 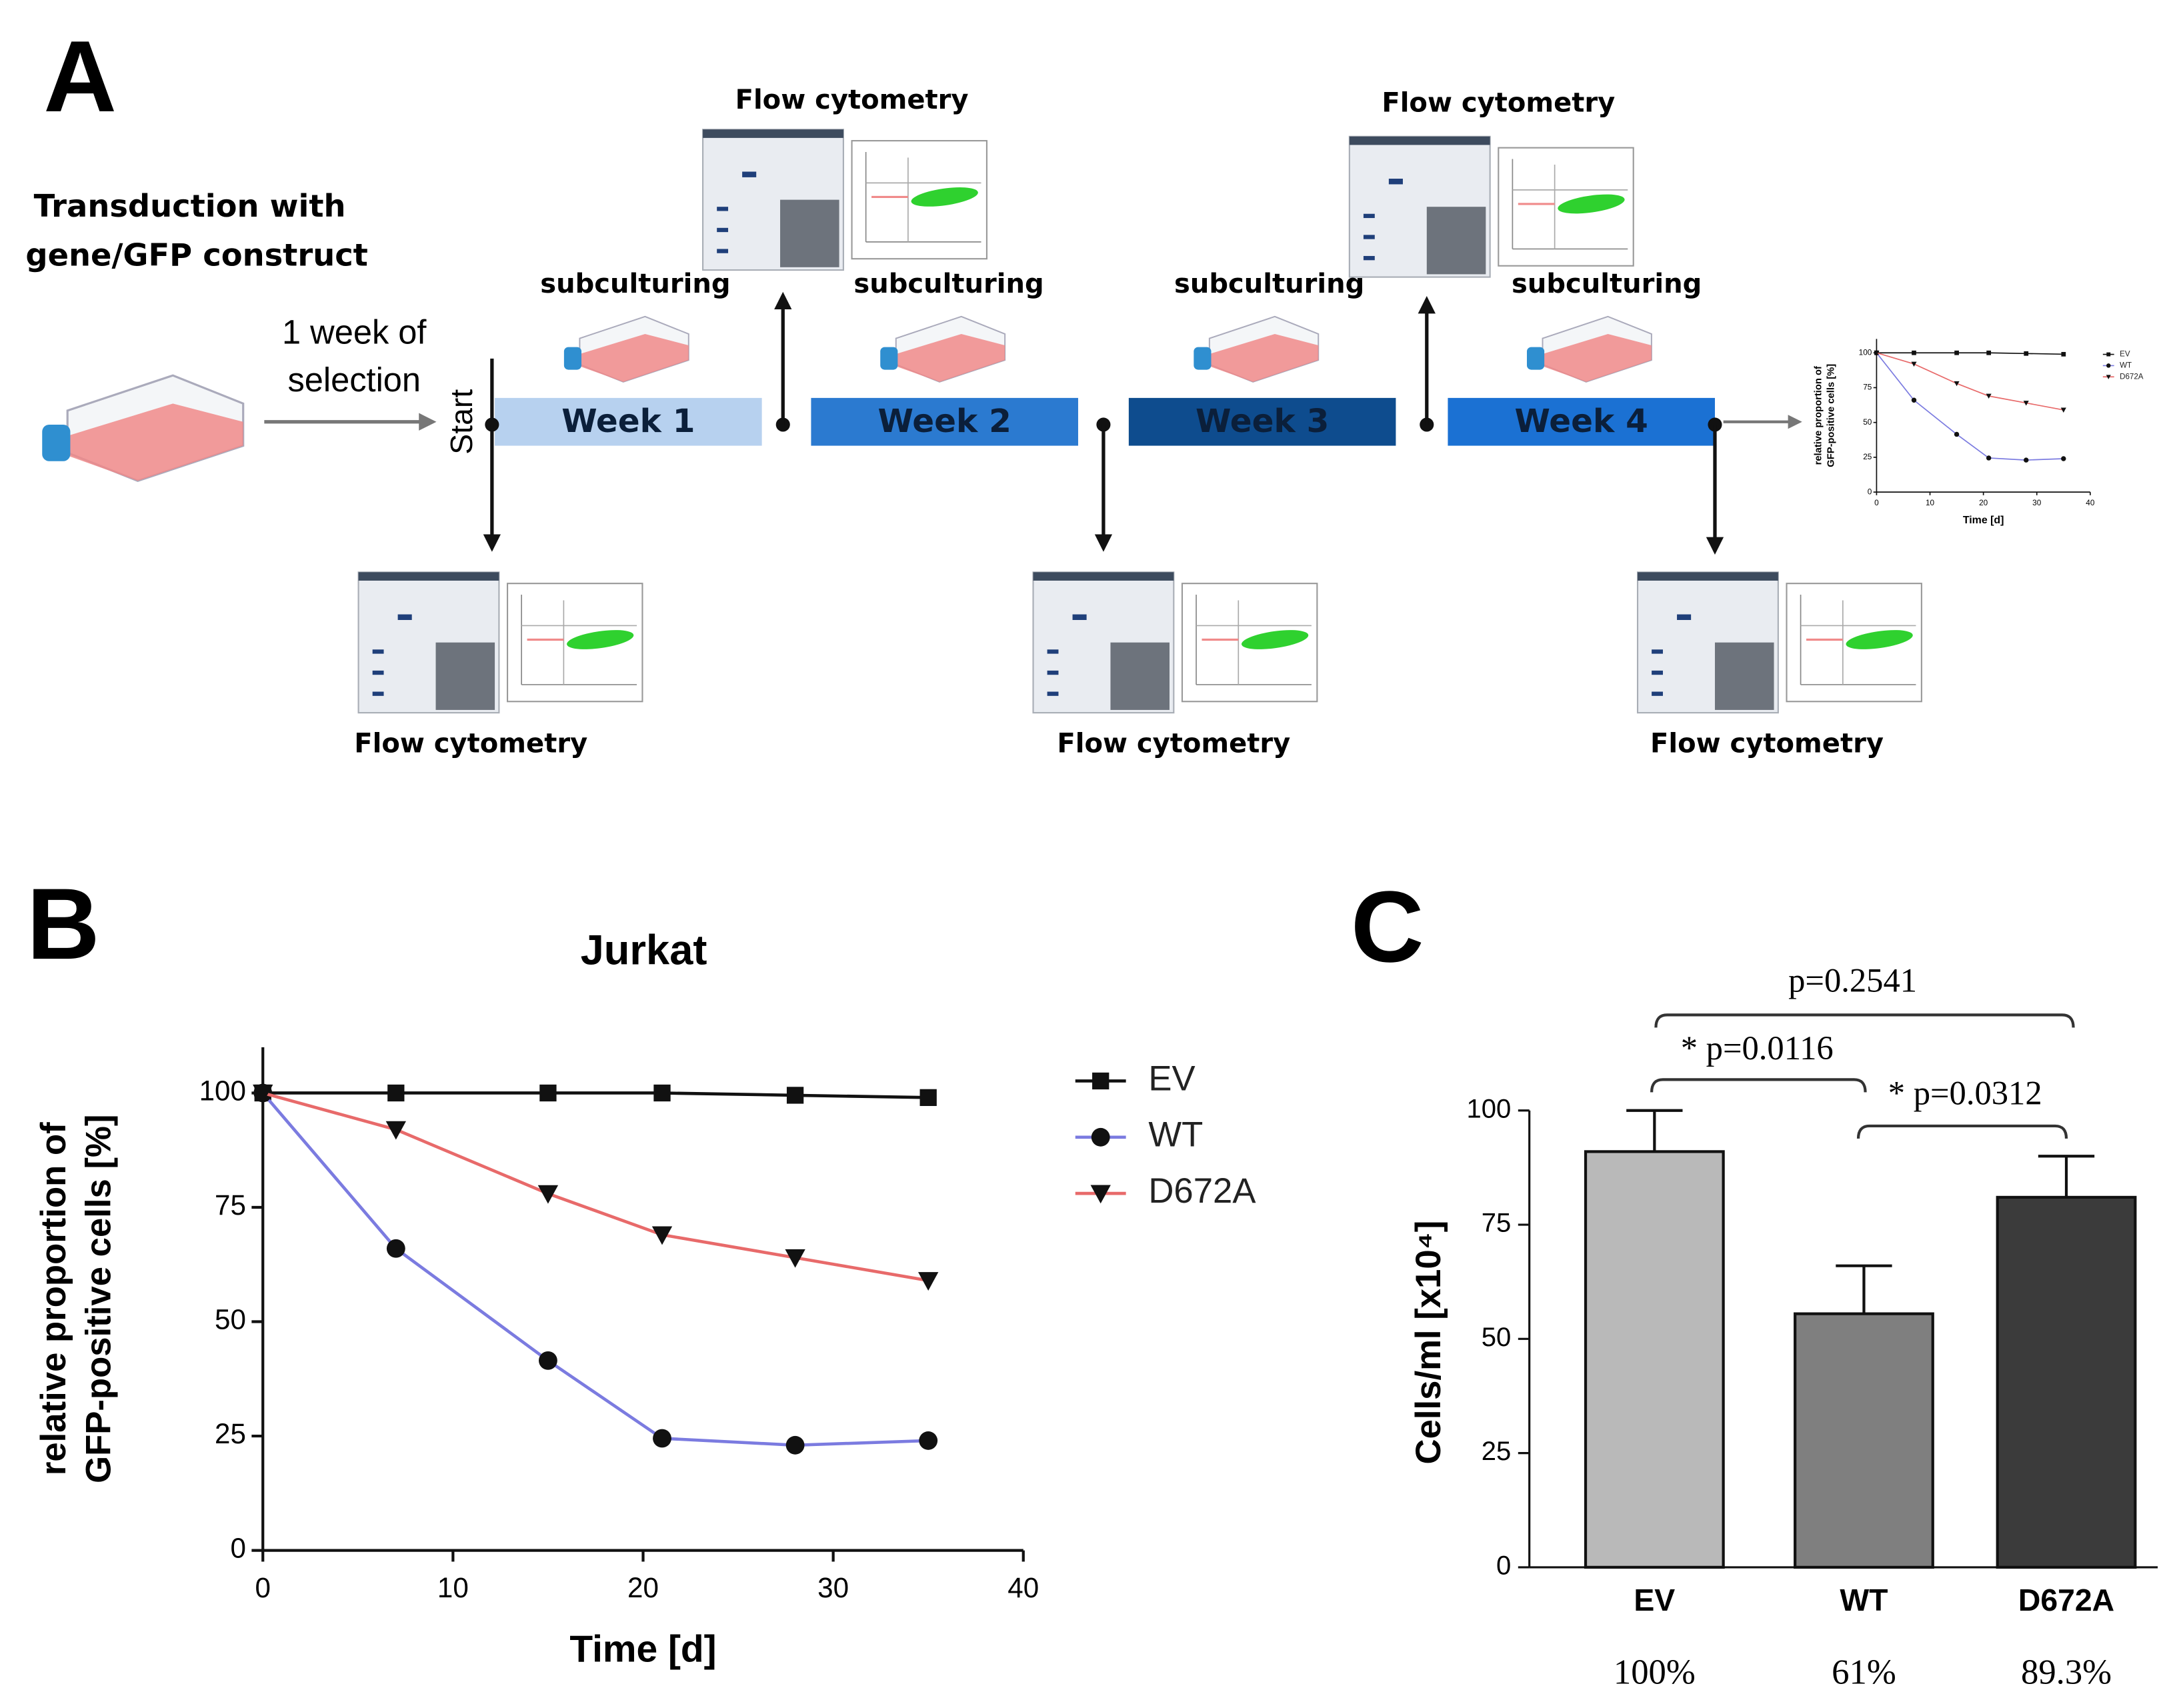 I want to click on x-tick-label: 20, so click(x=643, y=1587).